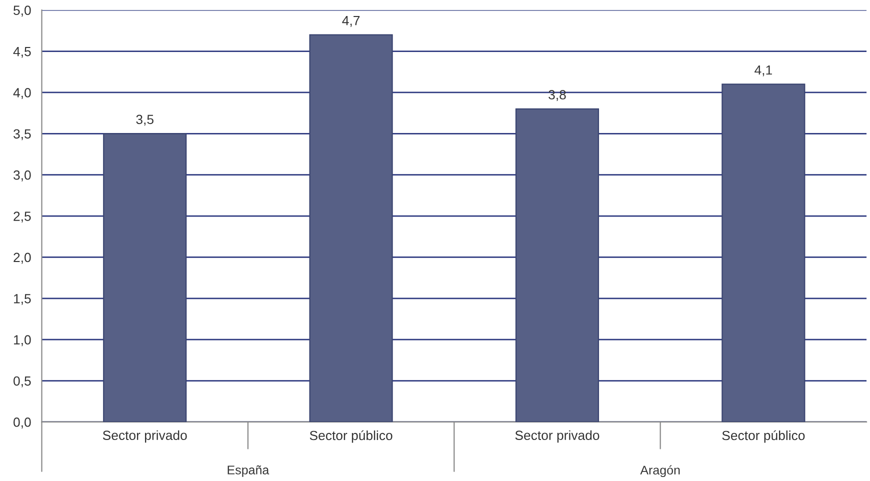 This screenshot has height=481, width=870. Describe the element at coordinates (660, 471) in the screenshot. I see `text: Aragón` at that location.